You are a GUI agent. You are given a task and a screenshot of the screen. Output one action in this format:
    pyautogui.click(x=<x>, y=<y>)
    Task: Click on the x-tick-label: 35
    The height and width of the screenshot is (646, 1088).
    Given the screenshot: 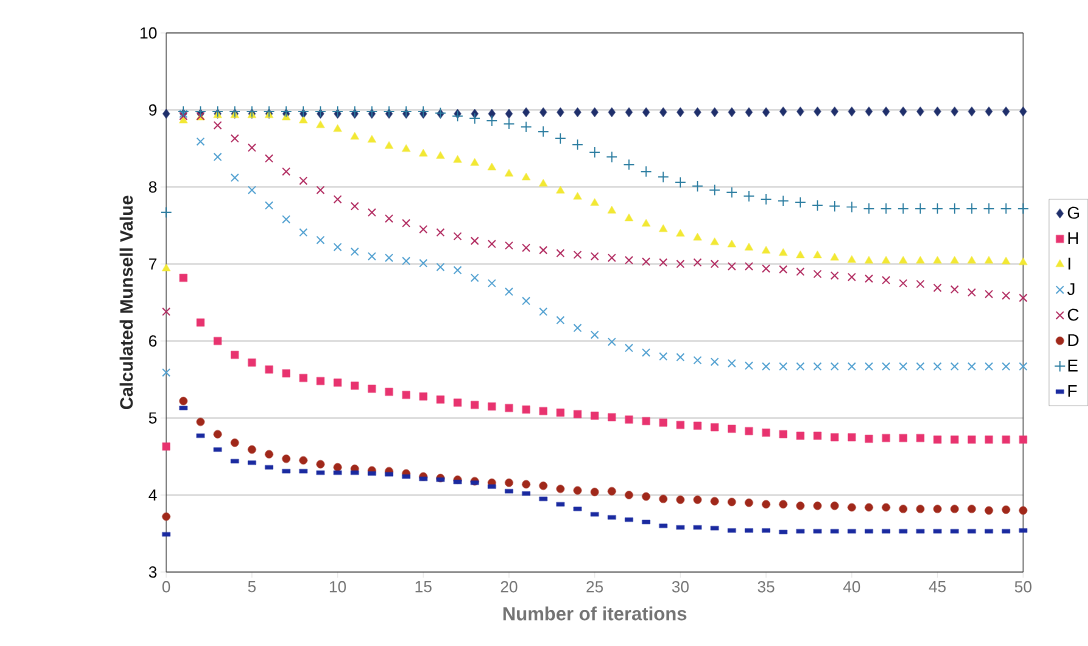 What is the action you would take?
    pyautogui.click(x=766, y=587)
    